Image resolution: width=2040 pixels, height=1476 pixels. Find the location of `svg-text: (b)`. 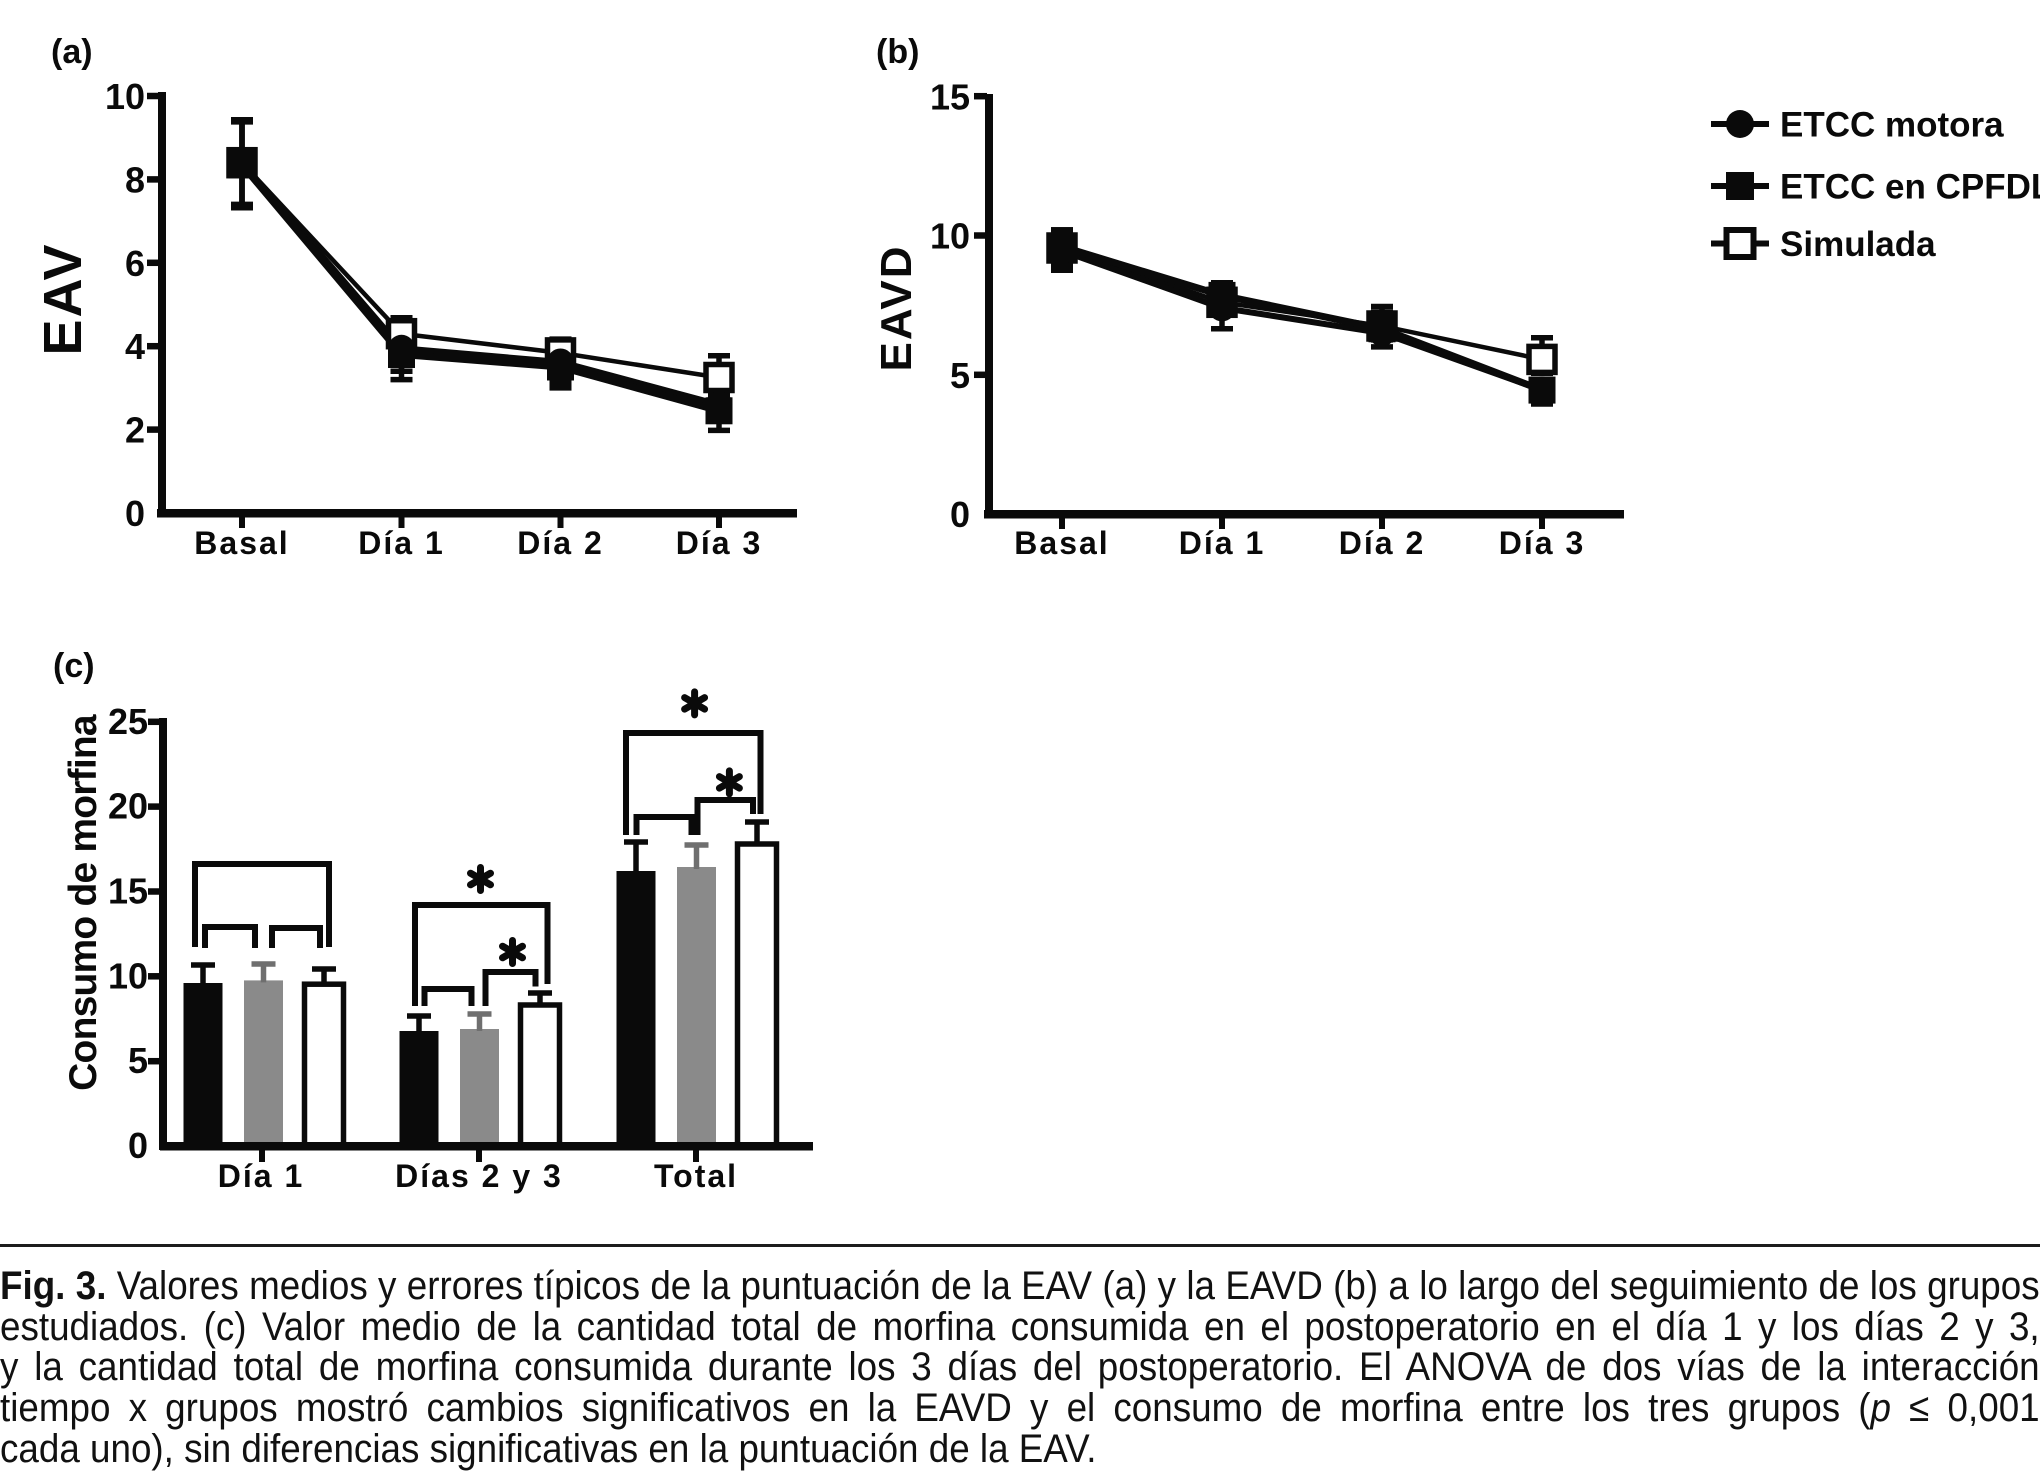

svg-text: (b) is located at coordinates (897, 52).